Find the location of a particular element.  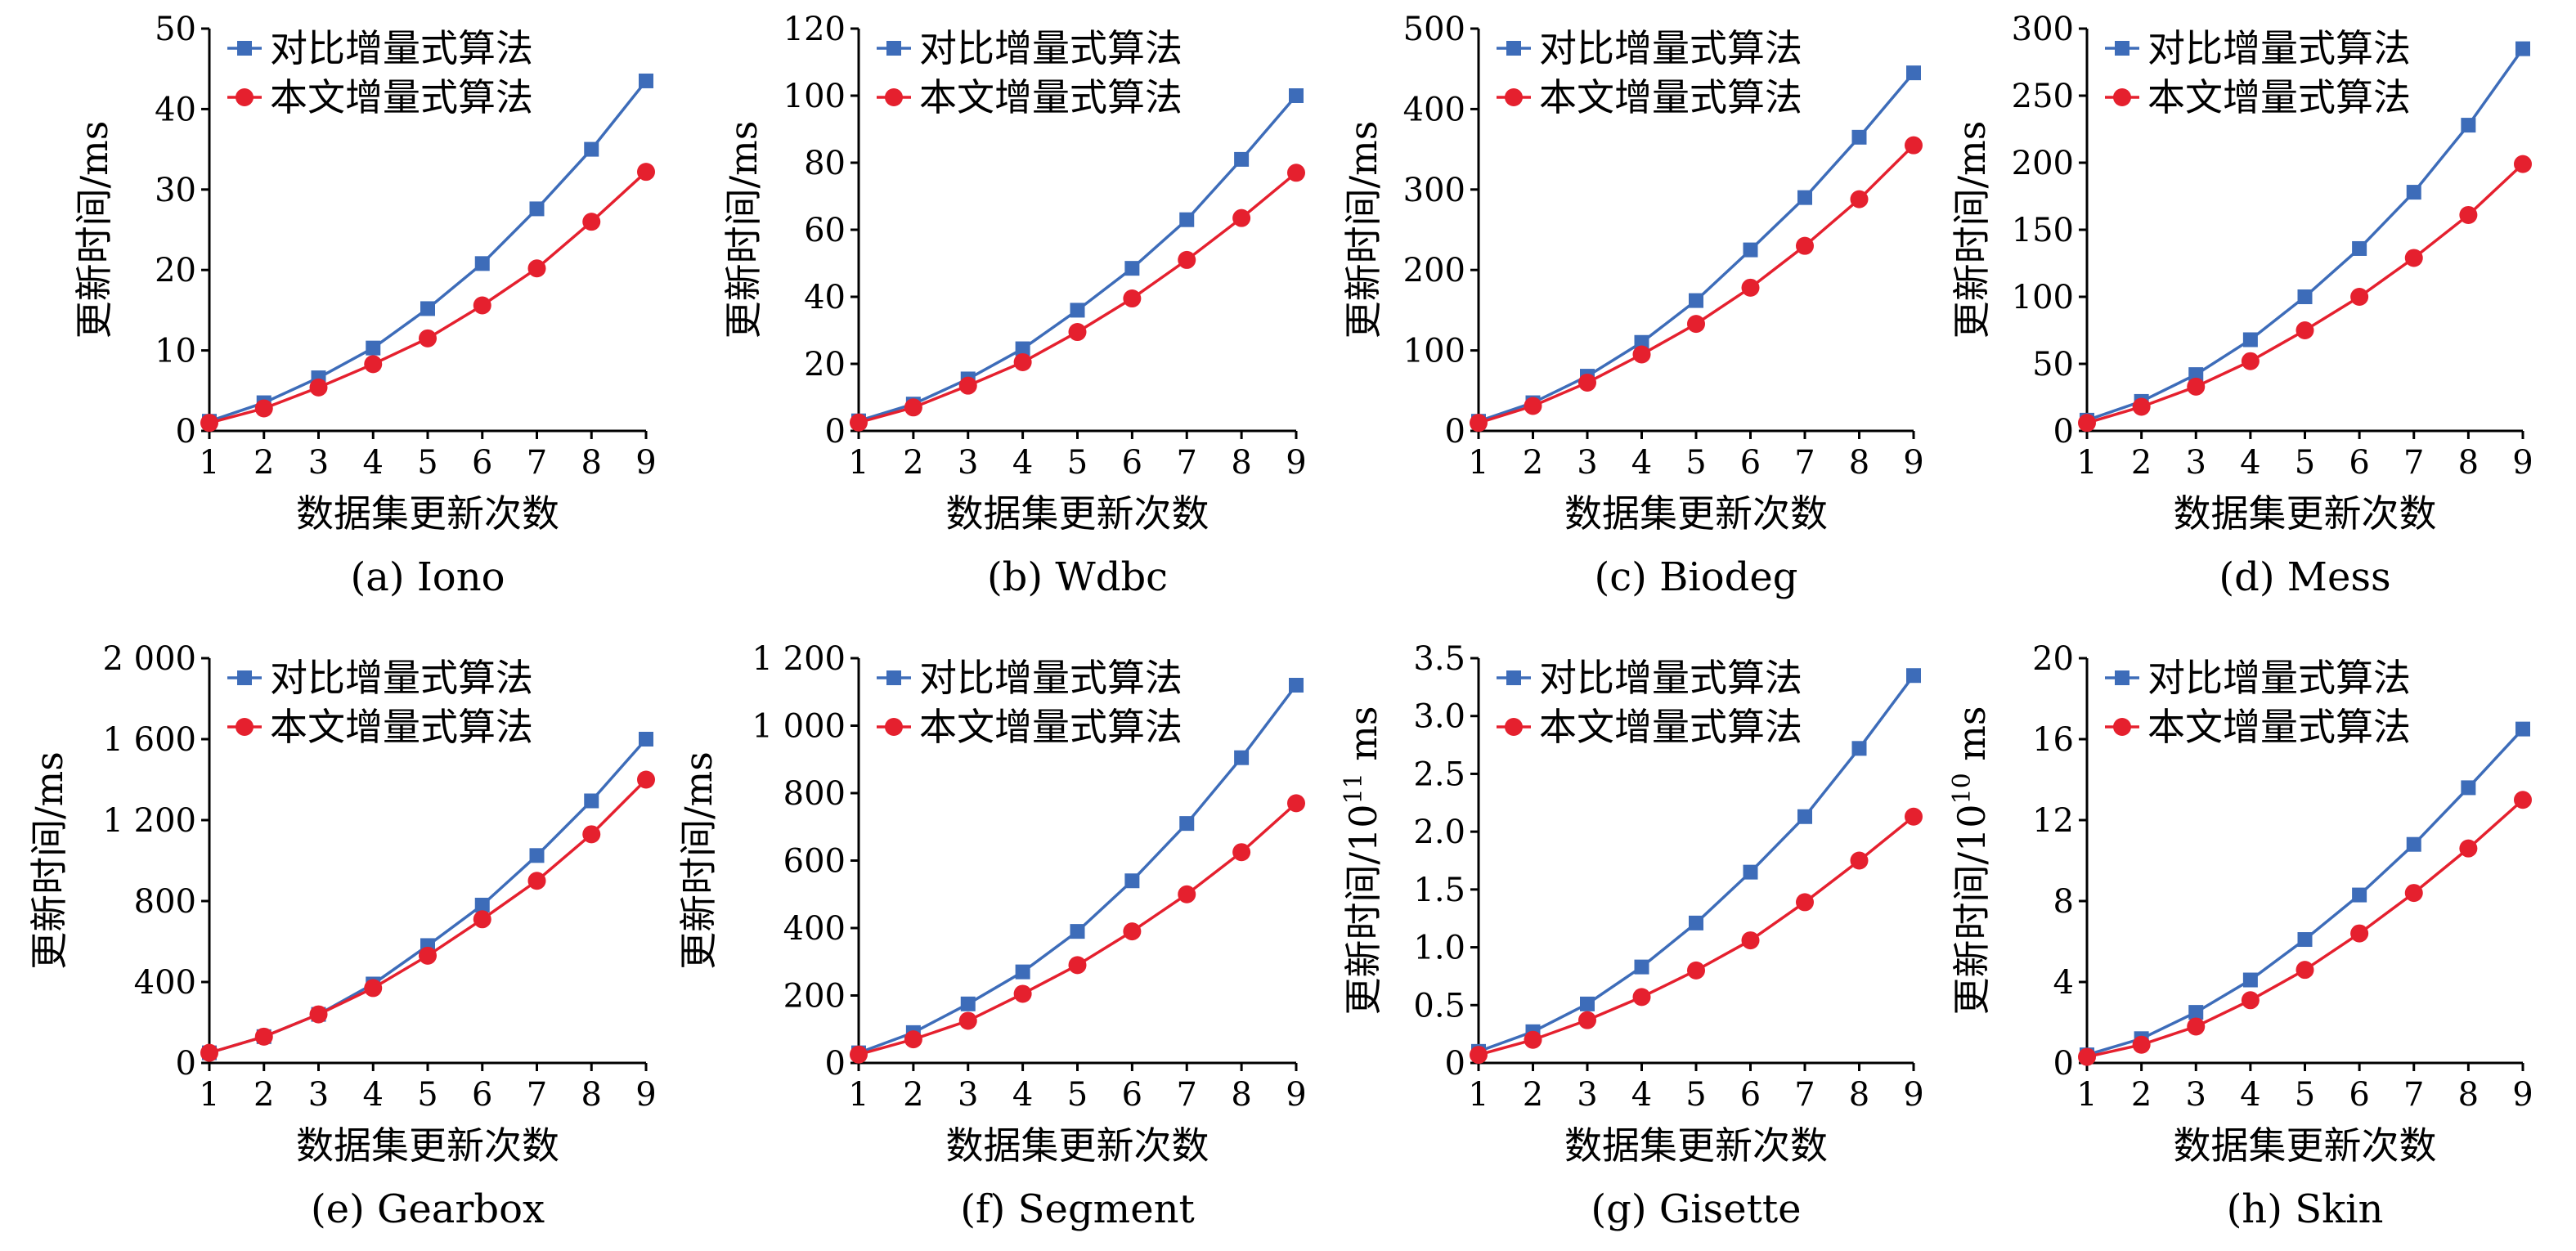

y-tick-label: 1 200 is located at coordinates (149, 821).